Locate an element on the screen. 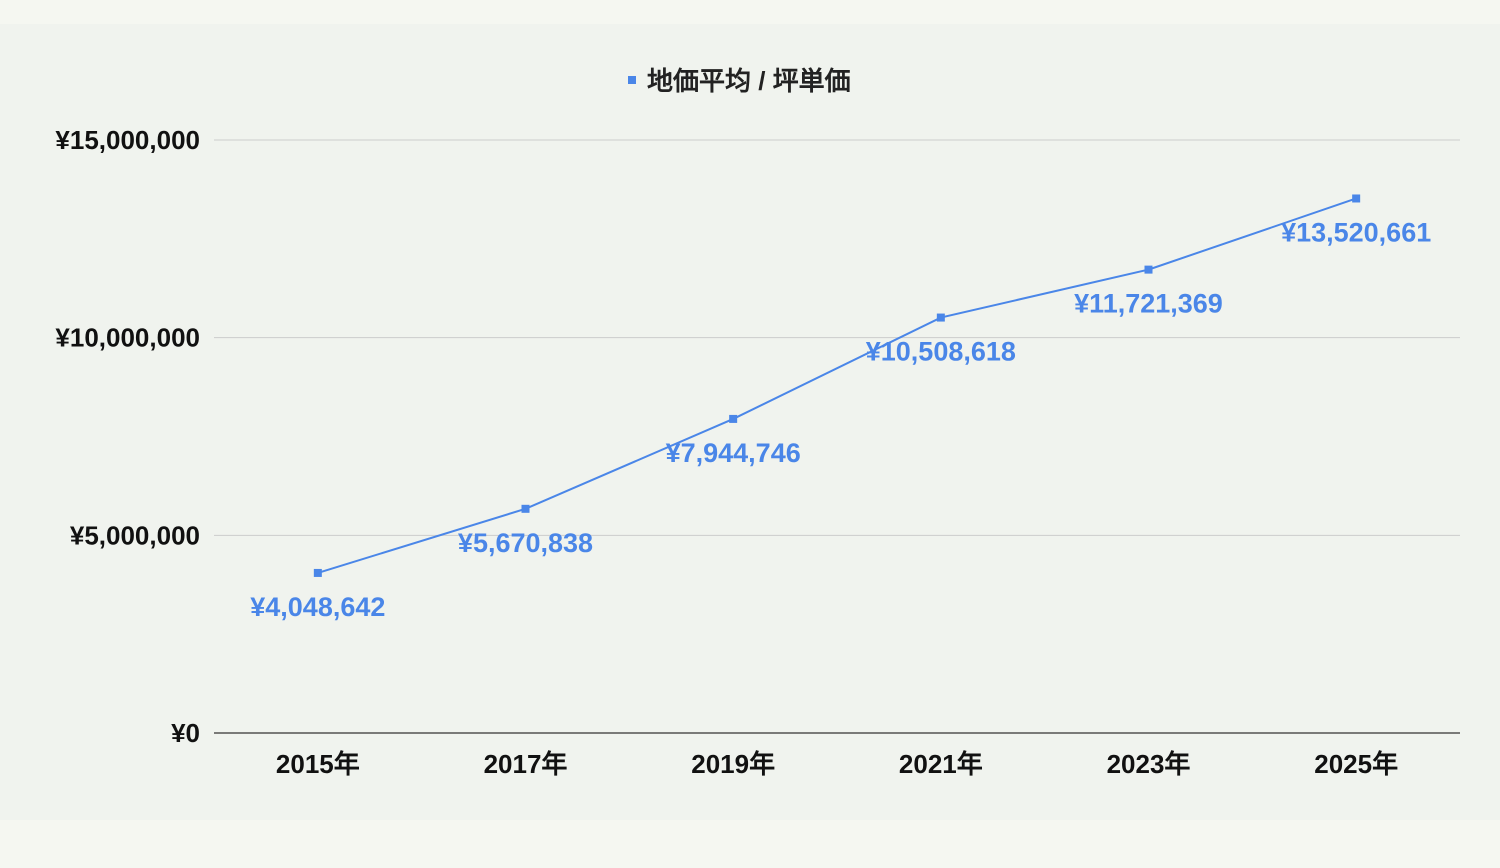  x-tick-label: 2017年 is located at coordinates (526, 764).